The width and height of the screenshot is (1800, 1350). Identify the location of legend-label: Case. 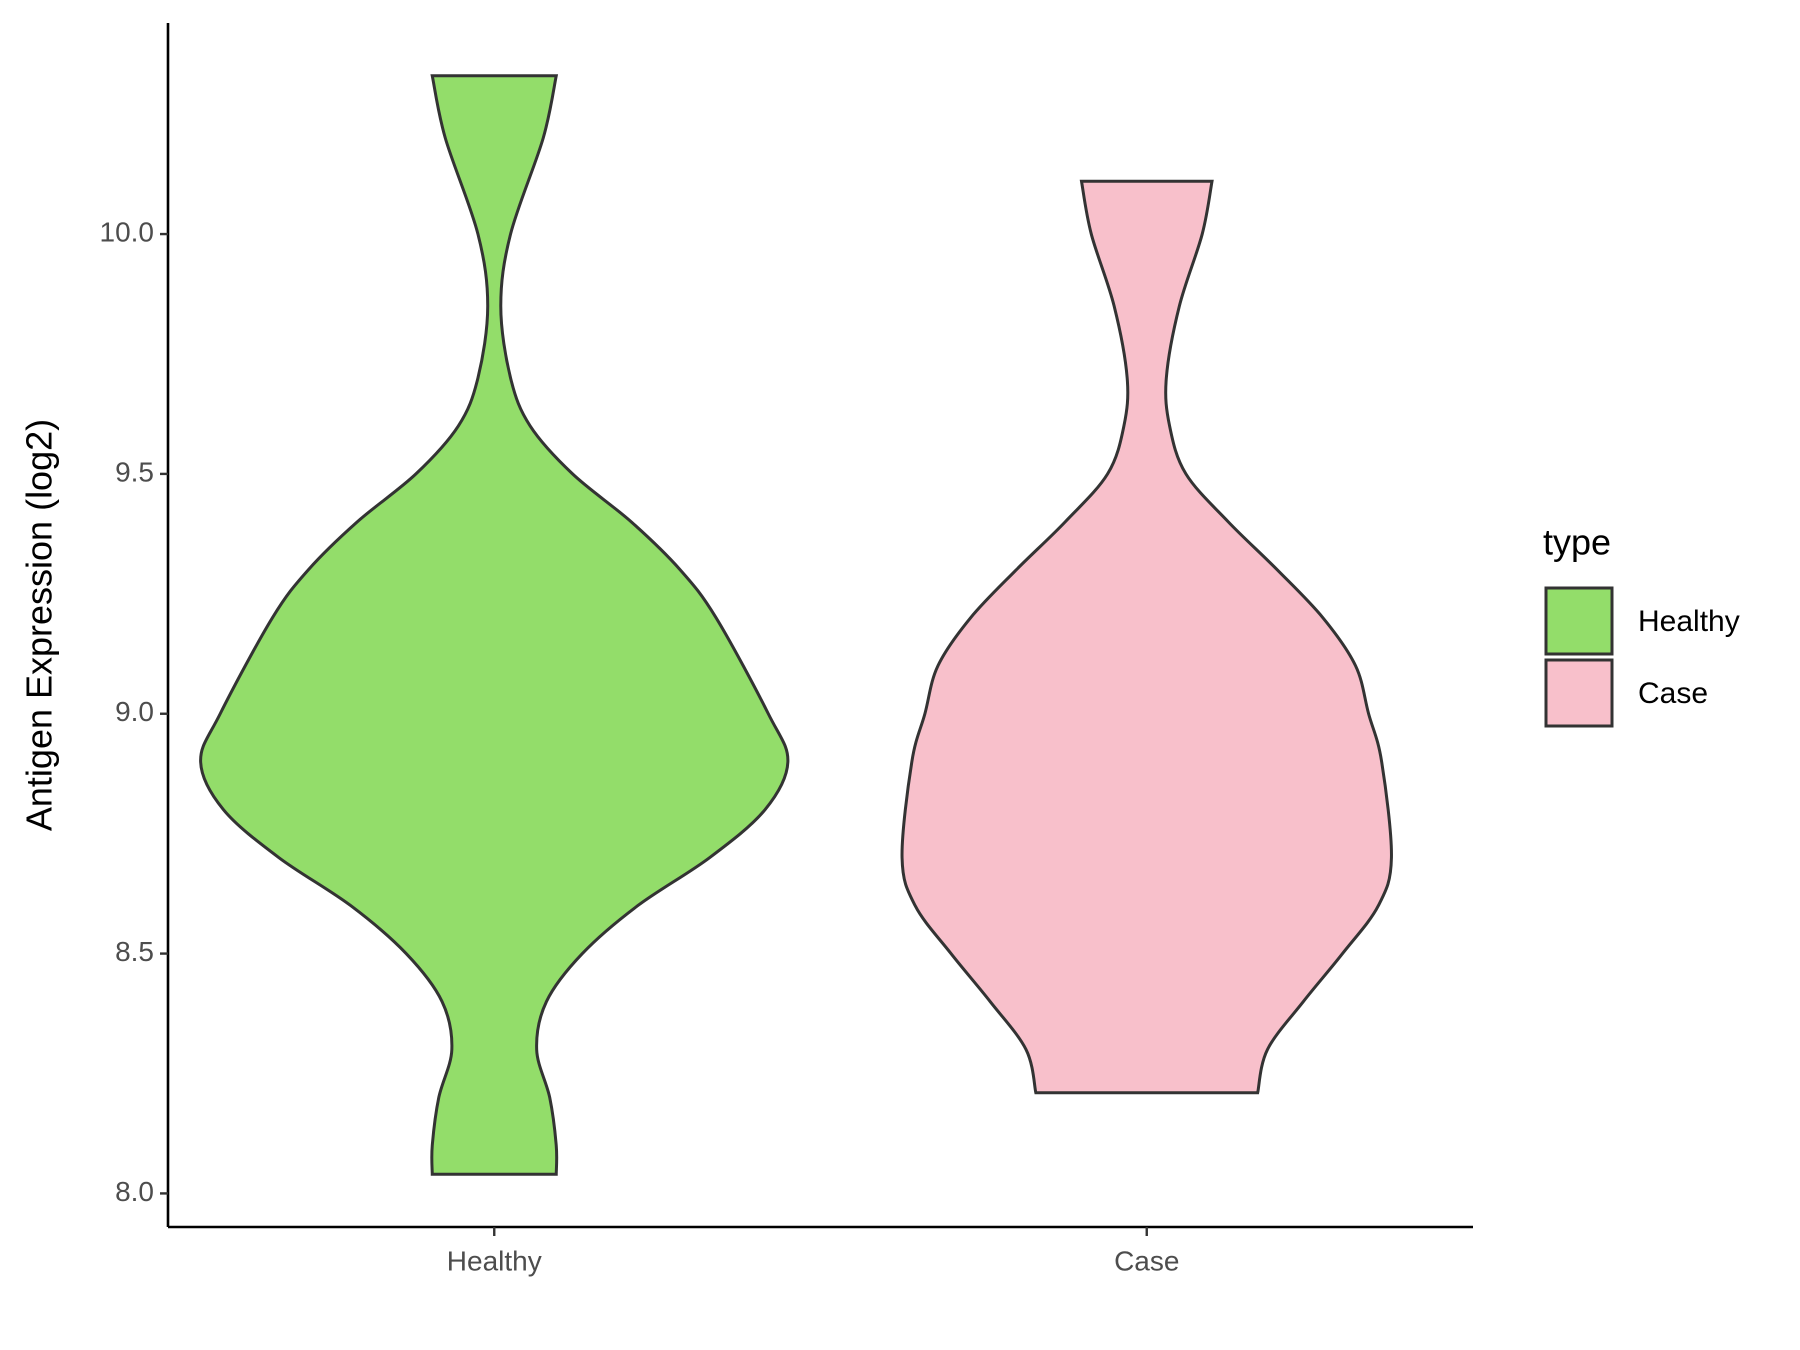
(1673, 693).